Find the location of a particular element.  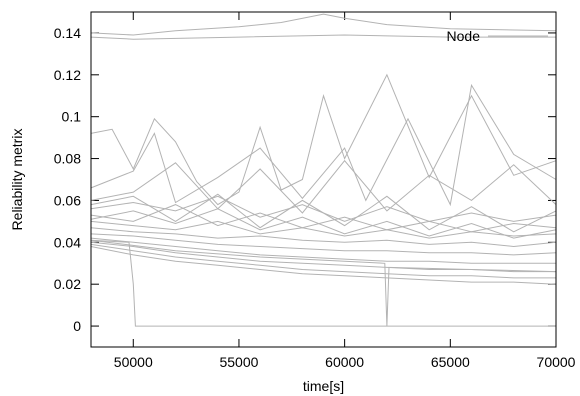

y-tick-label: 0.04 is located at coordinates (67, 242).